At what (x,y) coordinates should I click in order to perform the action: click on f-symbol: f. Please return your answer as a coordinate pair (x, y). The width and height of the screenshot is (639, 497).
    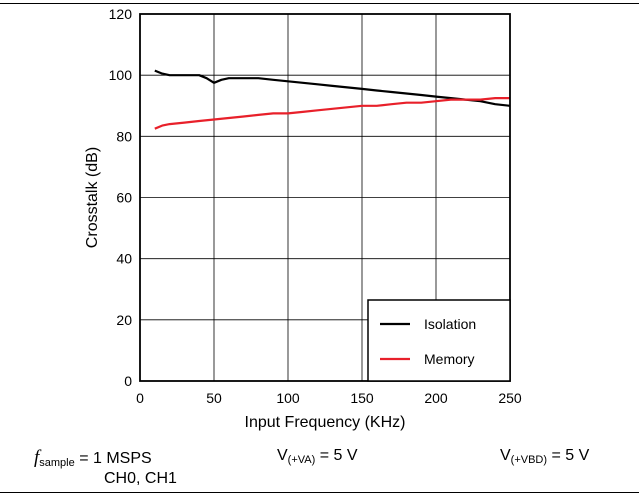
    Looking at the image, I should click on (37, 457).